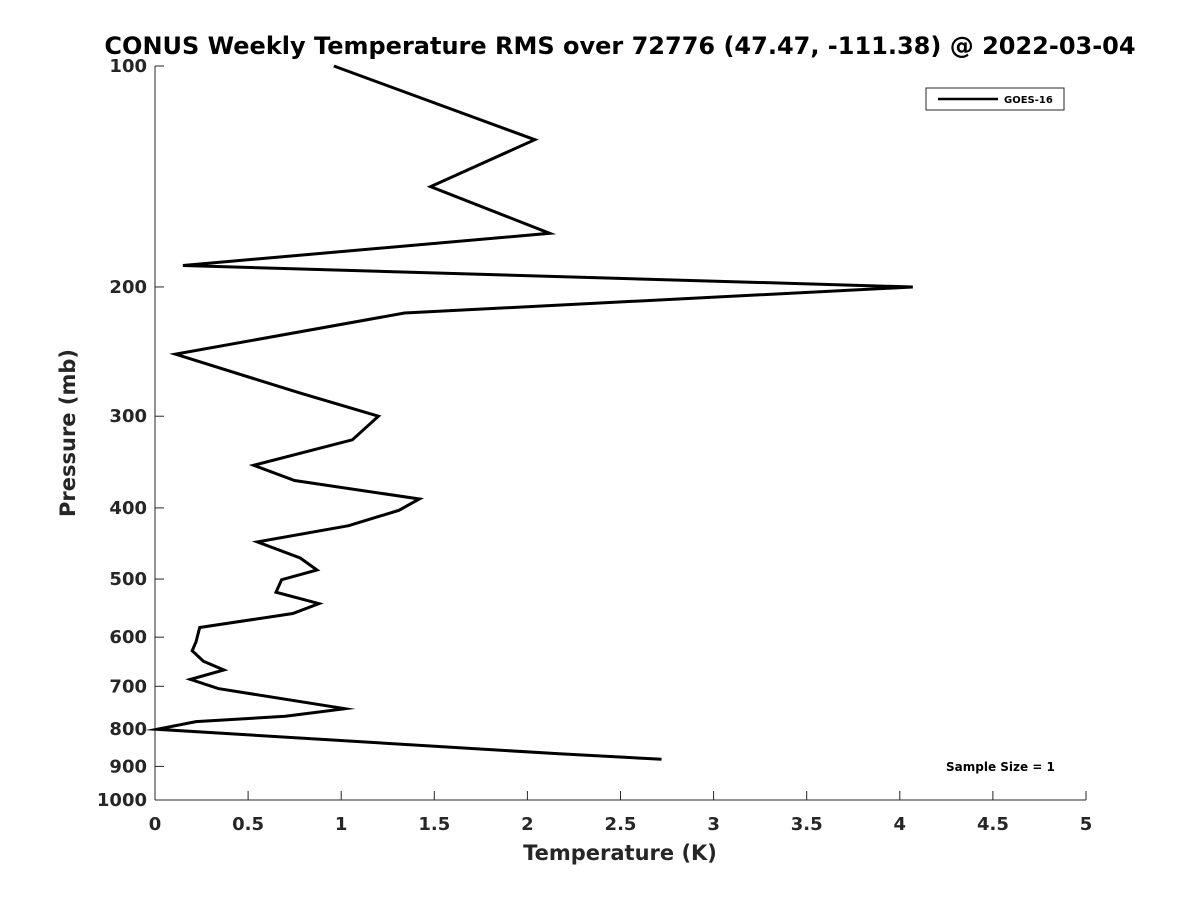 Image resolution: width=1200 pixels, height=900 pixels. Describe the element at coordinates (128, 416) in the screenshot. I see `y-tick-label: 300` at that location.